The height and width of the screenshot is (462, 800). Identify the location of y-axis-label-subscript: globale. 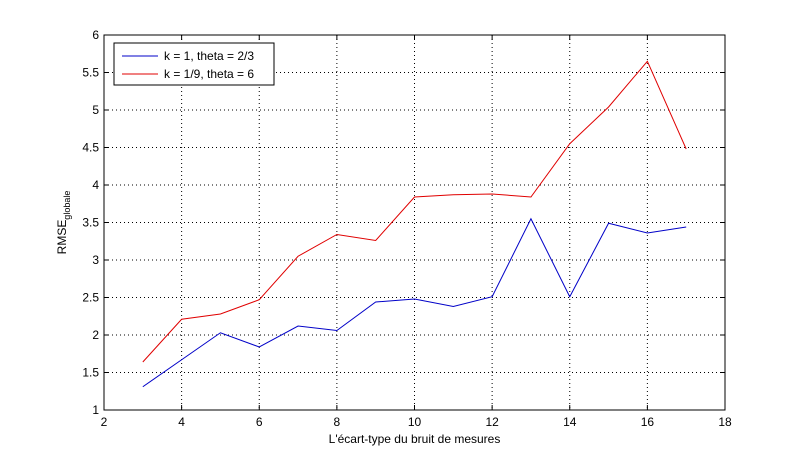
(67, 205).